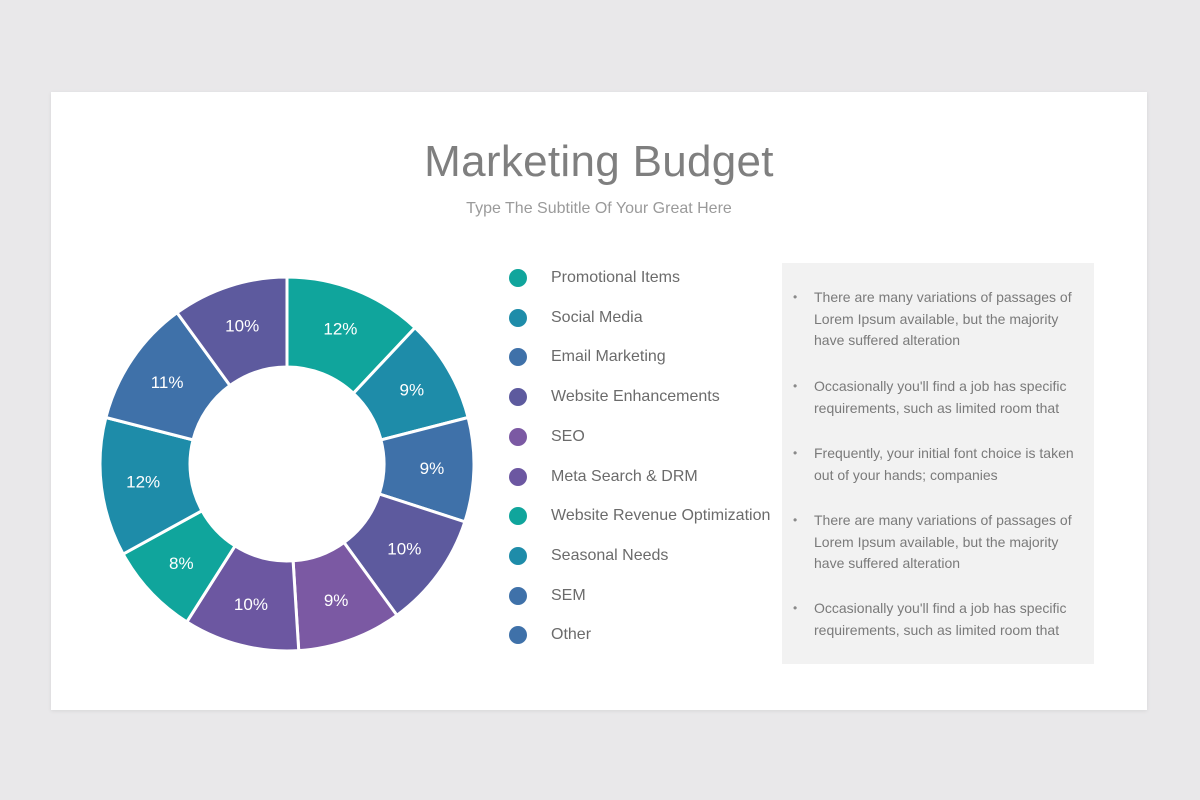  I want to click on legend-item: Website Revenue Optimization, so click(639, 516).